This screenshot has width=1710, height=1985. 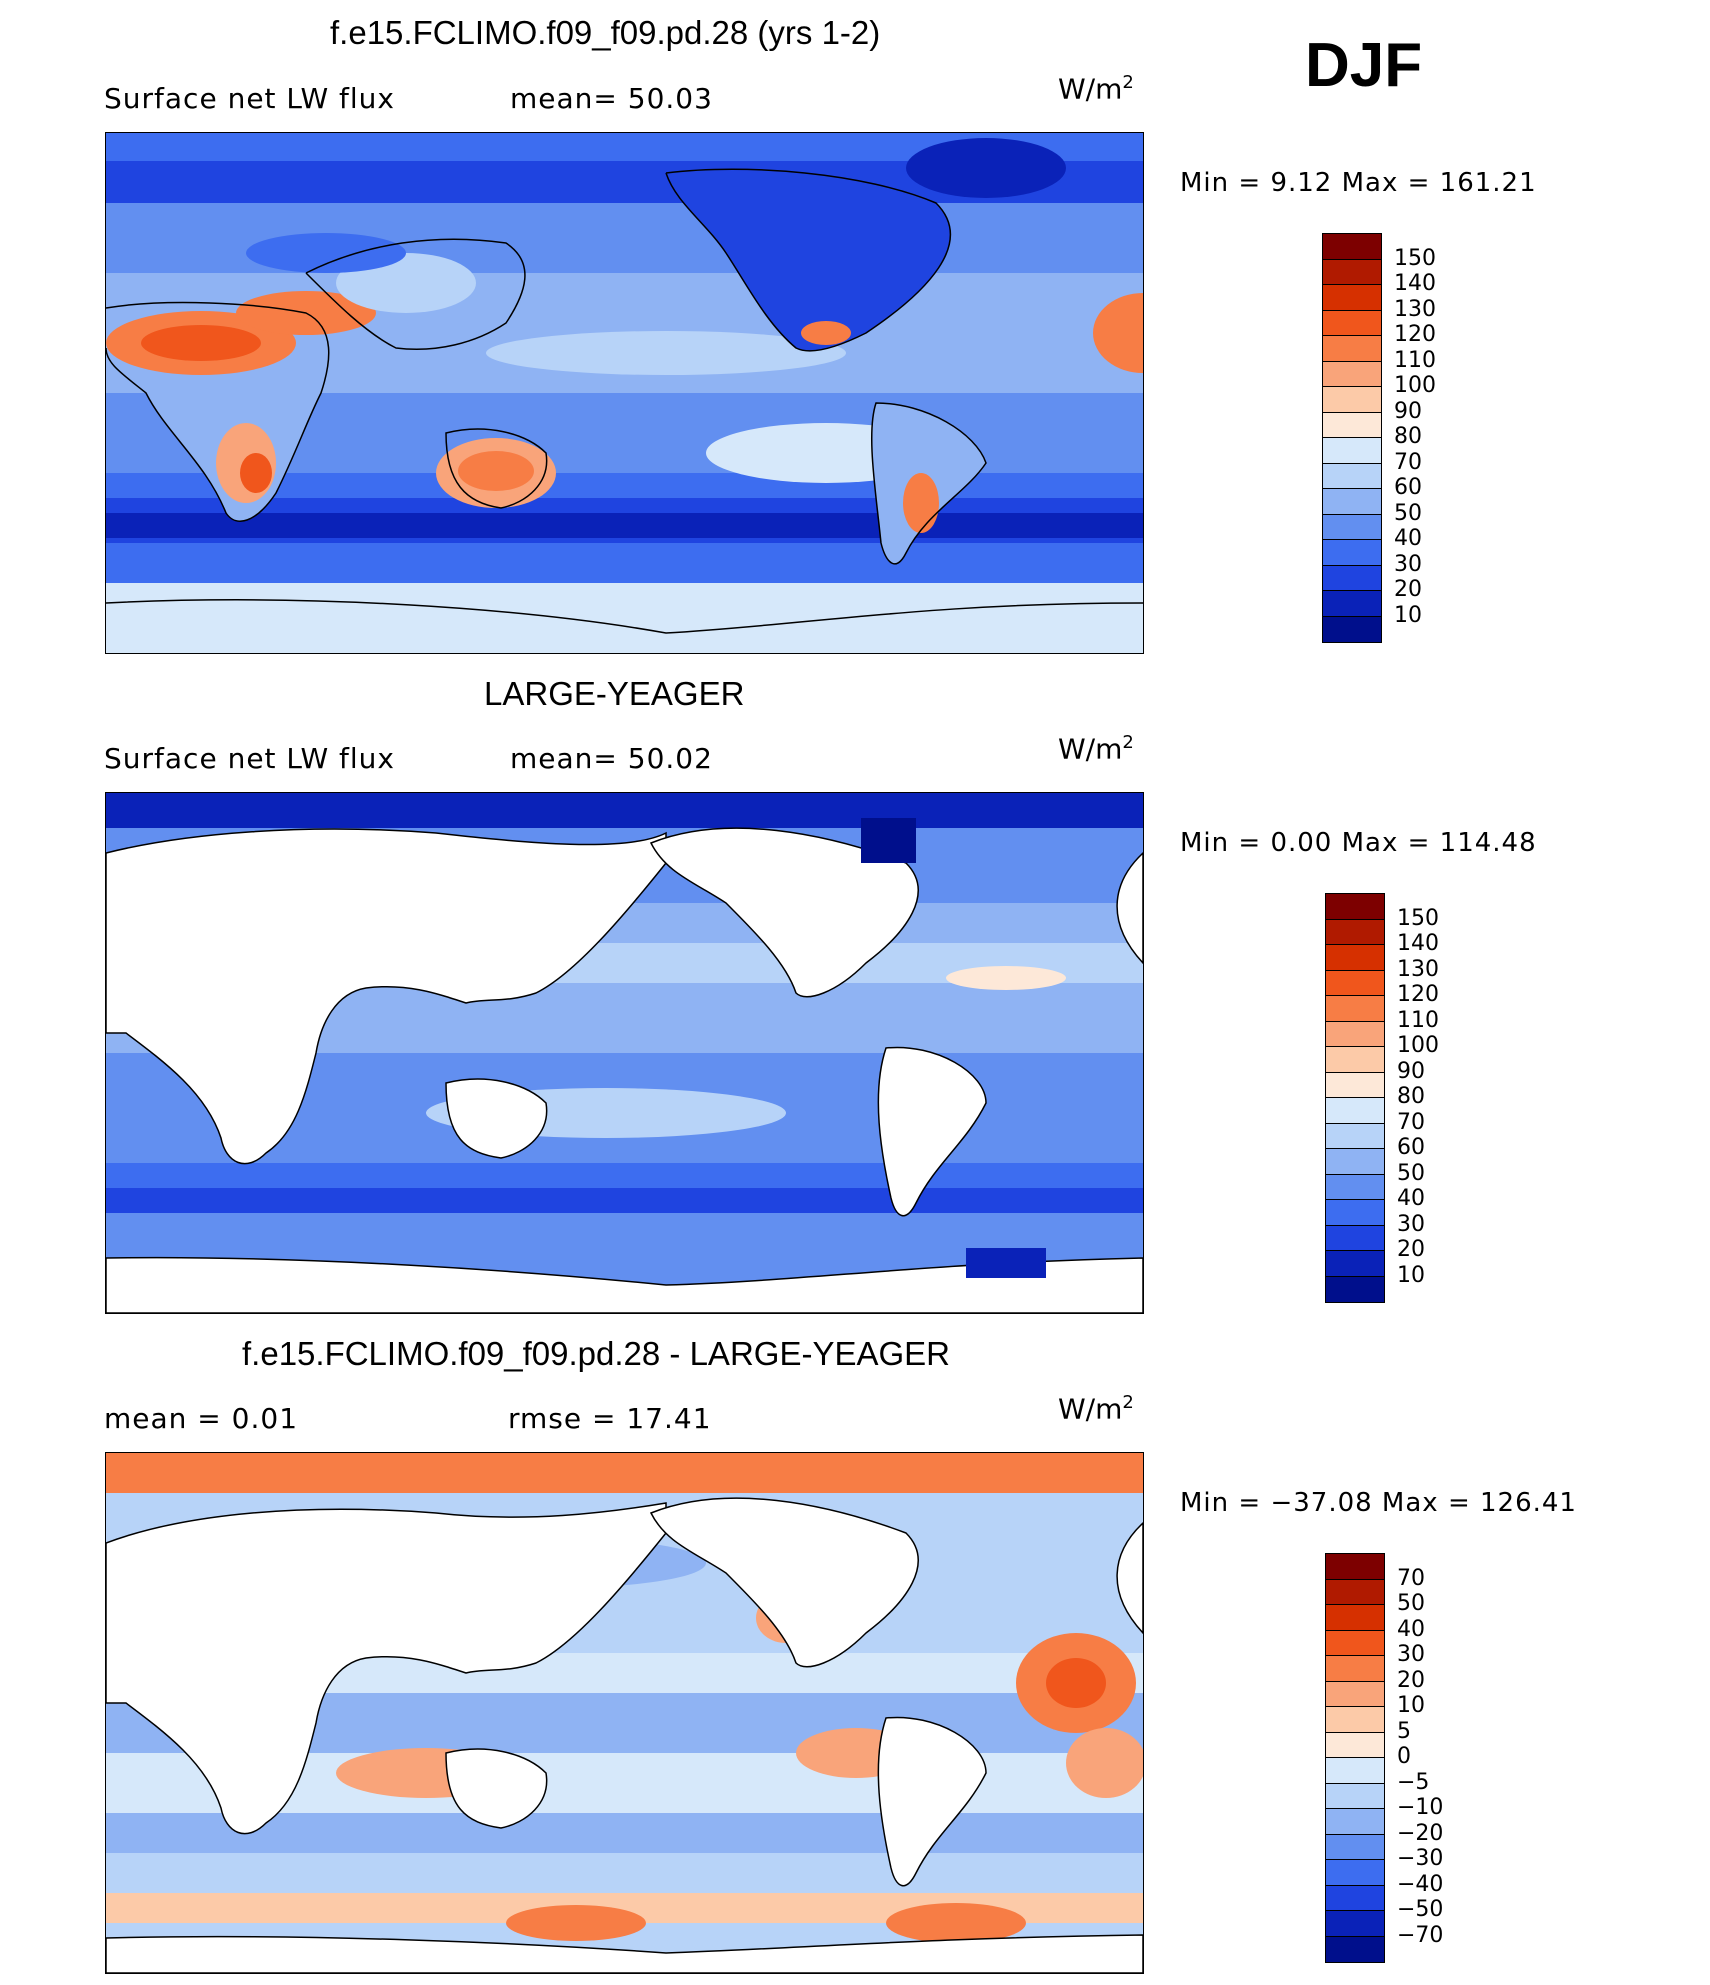 What do you see at coordinates (614, 693) in the screenshot?
I see `panel-2-title: LARGE-YEAGER` at bounding box center [614, 693].